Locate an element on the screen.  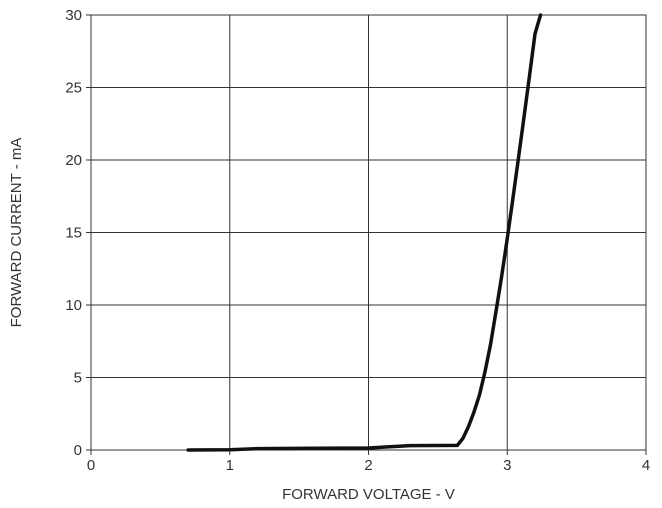
y-tick-label: 0 is located at coordinates (78, 450).